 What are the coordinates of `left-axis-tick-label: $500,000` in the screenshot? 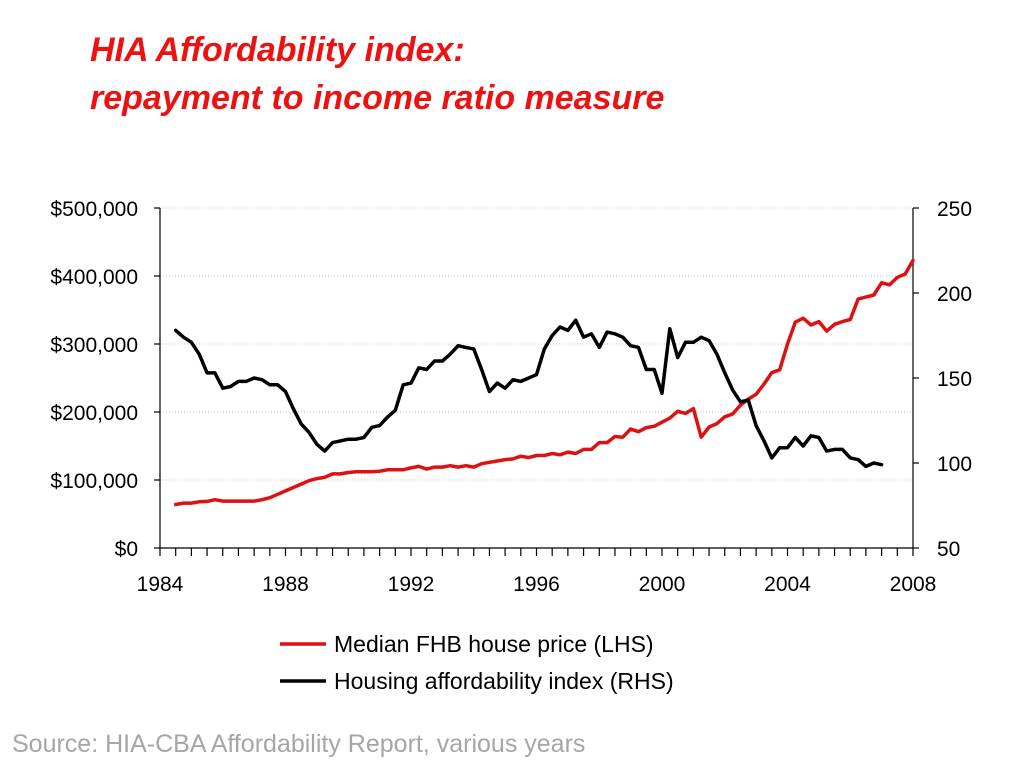 It's located at (94, 209).